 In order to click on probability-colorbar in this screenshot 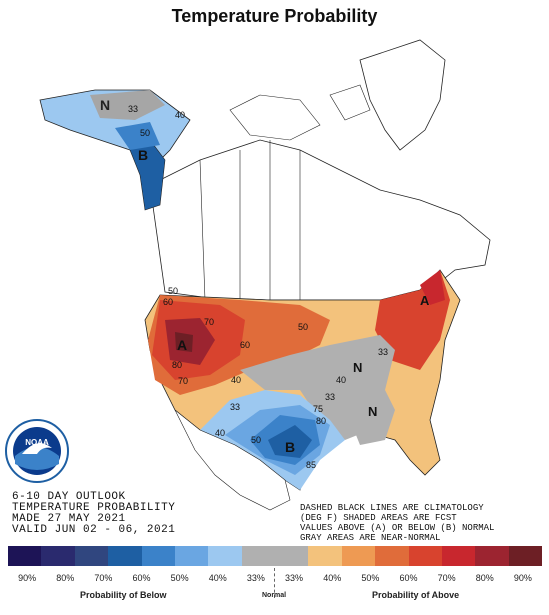, I will do `click(275, 556)`.